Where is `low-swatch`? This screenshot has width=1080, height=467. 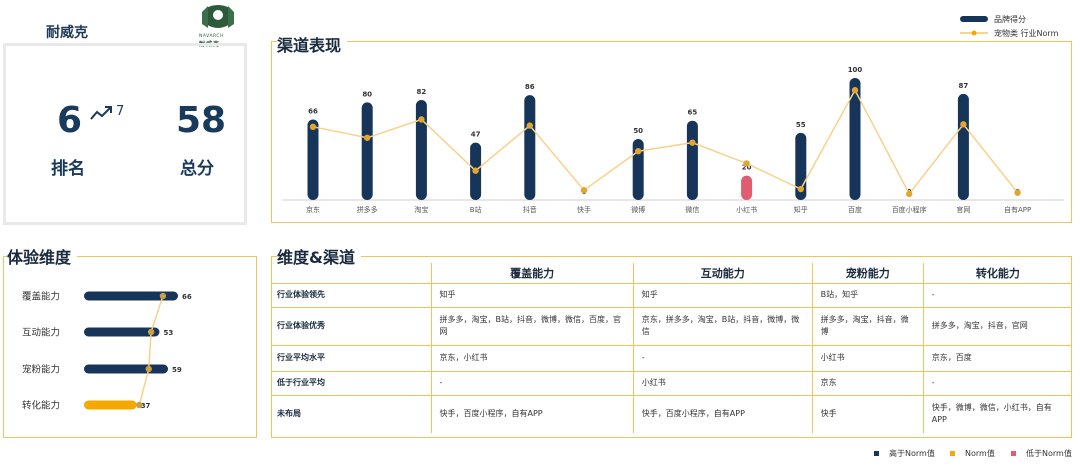 low-swatch is located at coordinates (1013, 453).